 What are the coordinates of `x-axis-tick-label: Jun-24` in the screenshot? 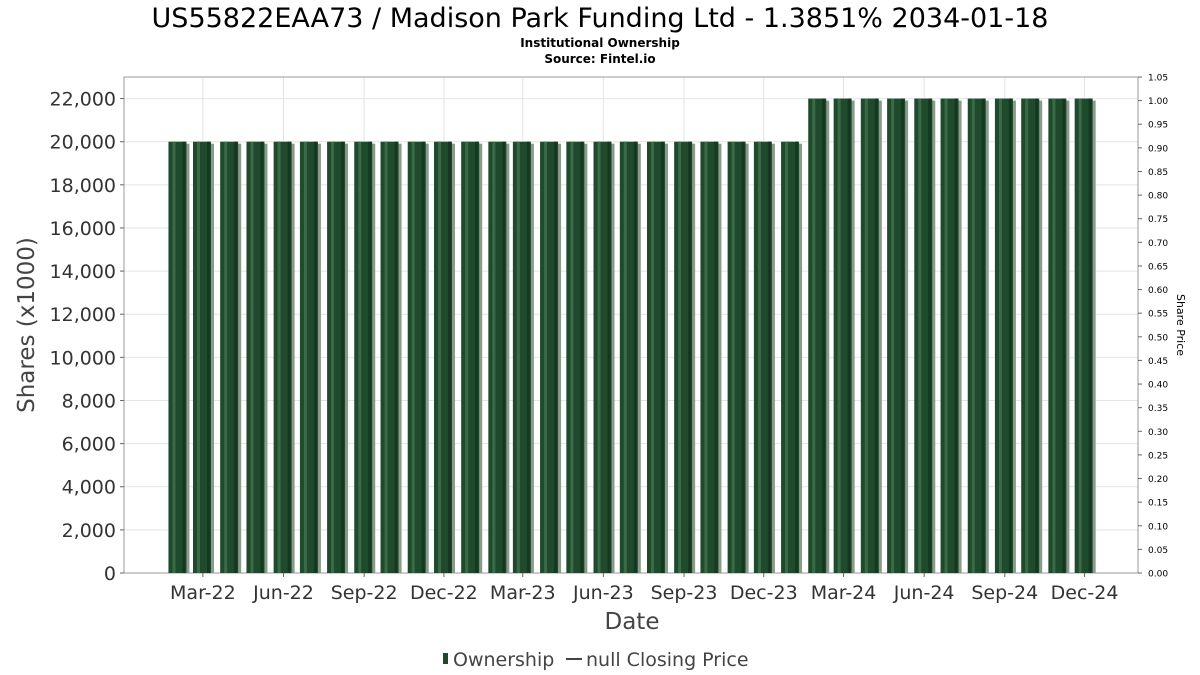 It's located at (924, 593).